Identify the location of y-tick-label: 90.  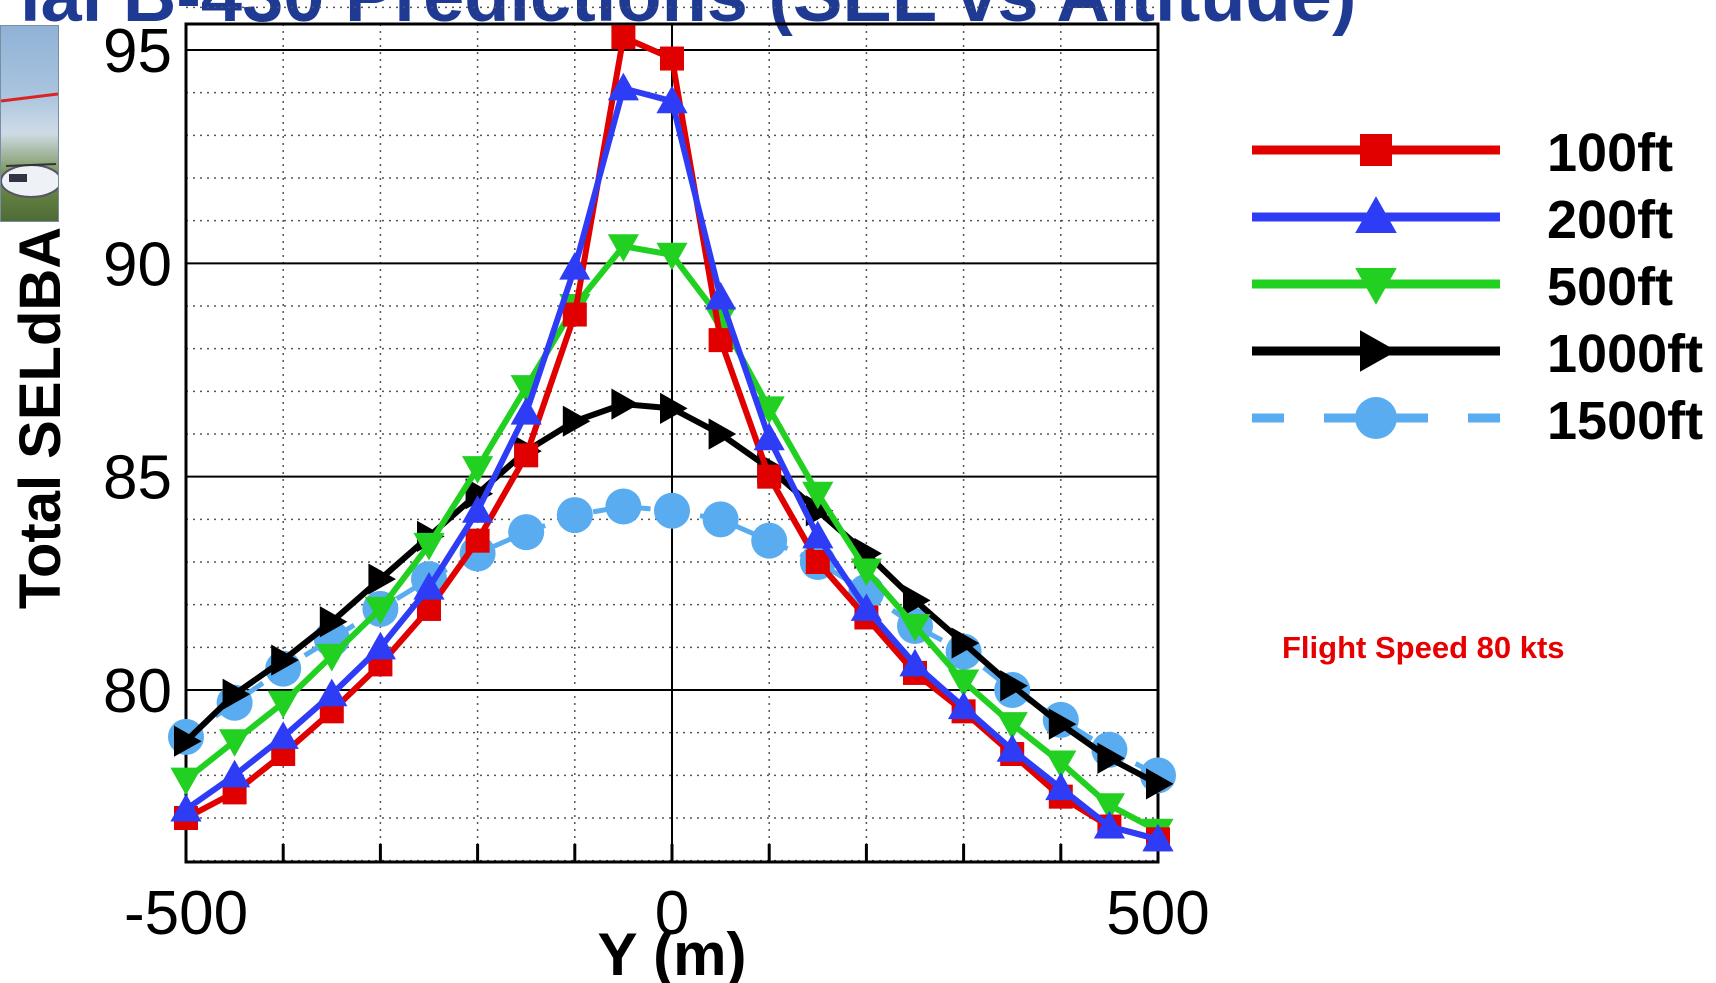
(137, 264).